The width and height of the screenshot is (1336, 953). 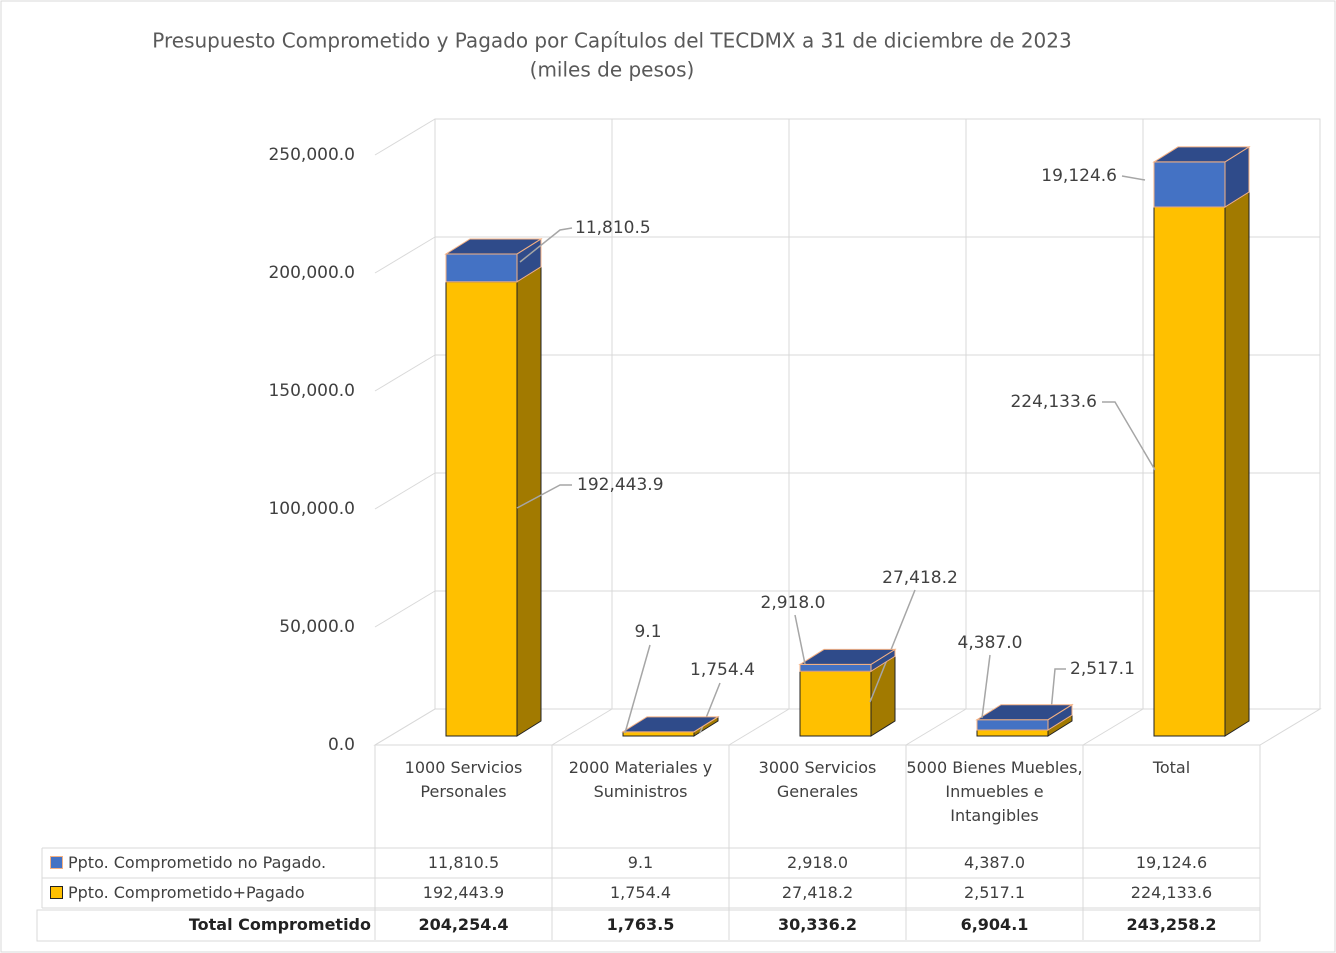 What do you see at coordinates (817, 862) in the screenshot?
I see `table-cell: 2,918.0` at bounding box center [817, 862].